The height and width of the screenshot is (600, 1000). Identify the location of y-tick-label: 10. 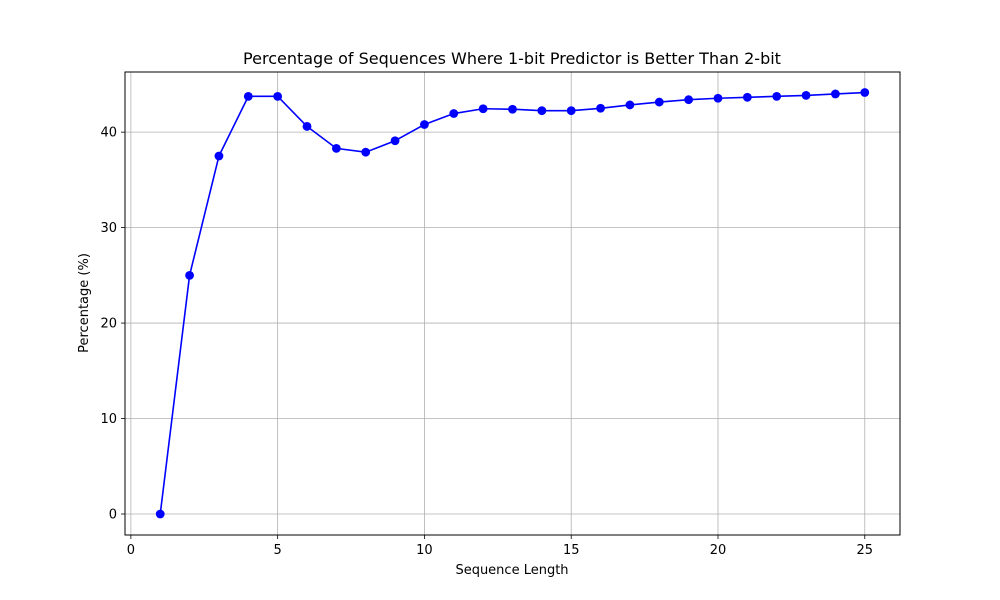
(108, 419).